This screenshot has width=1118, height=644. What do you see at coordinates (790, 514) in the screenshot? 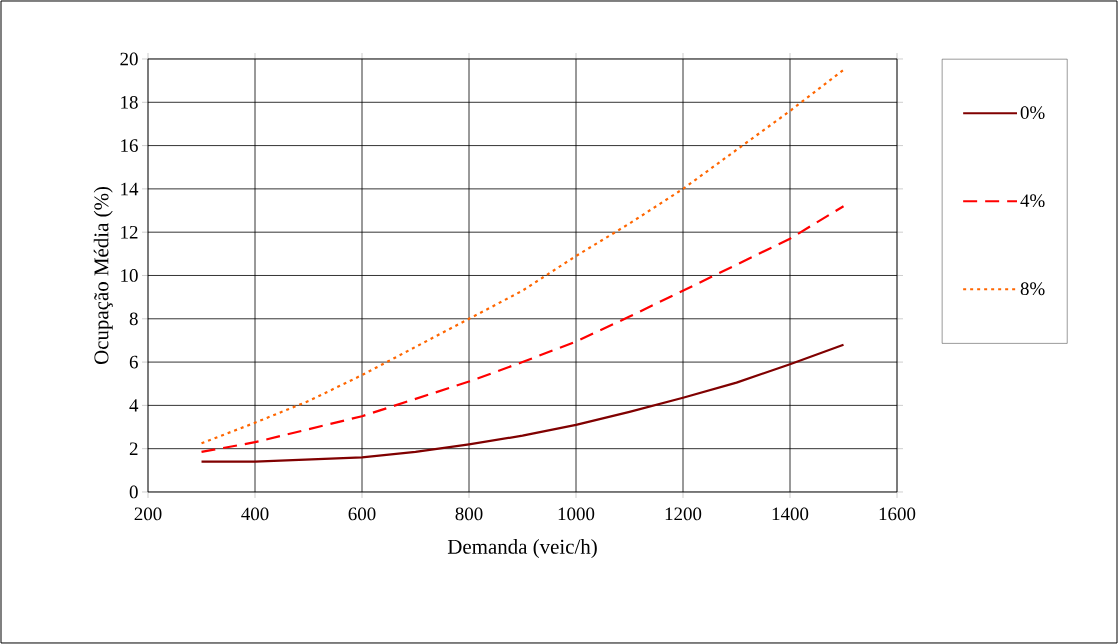
I see `x-tick-label: 1400` at bounding box center [790, 514].